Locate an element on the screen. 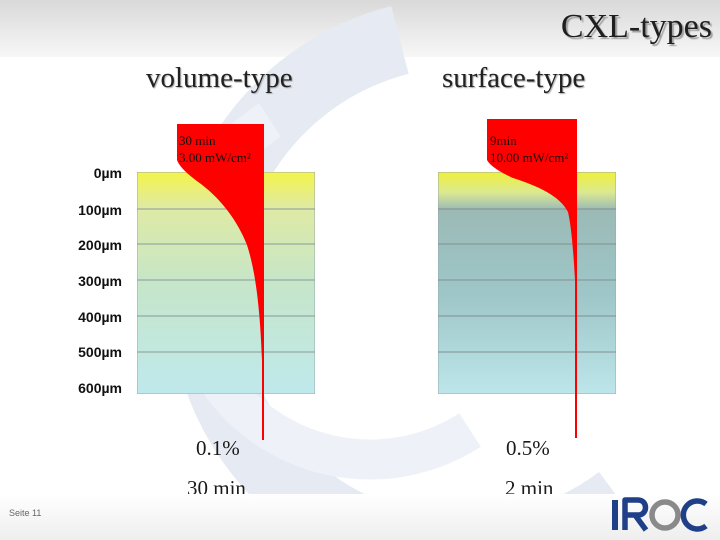 This screenshot has height=540, width=720. volume-type-intensity-profile is located at coordinates (220, 282).